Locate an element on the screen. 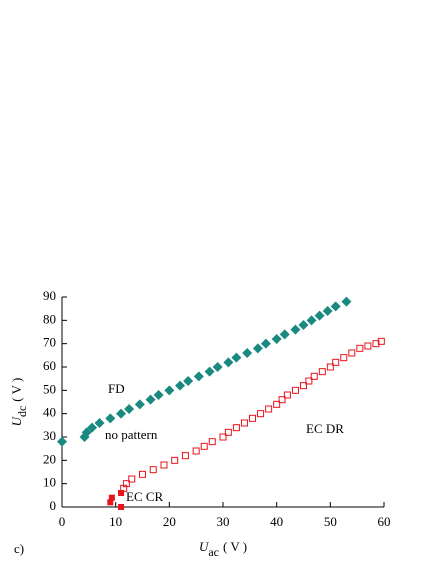 The width and height of the screenshot is (436, 564). y-tick-label: 50 is located at coordinates (49, 388).